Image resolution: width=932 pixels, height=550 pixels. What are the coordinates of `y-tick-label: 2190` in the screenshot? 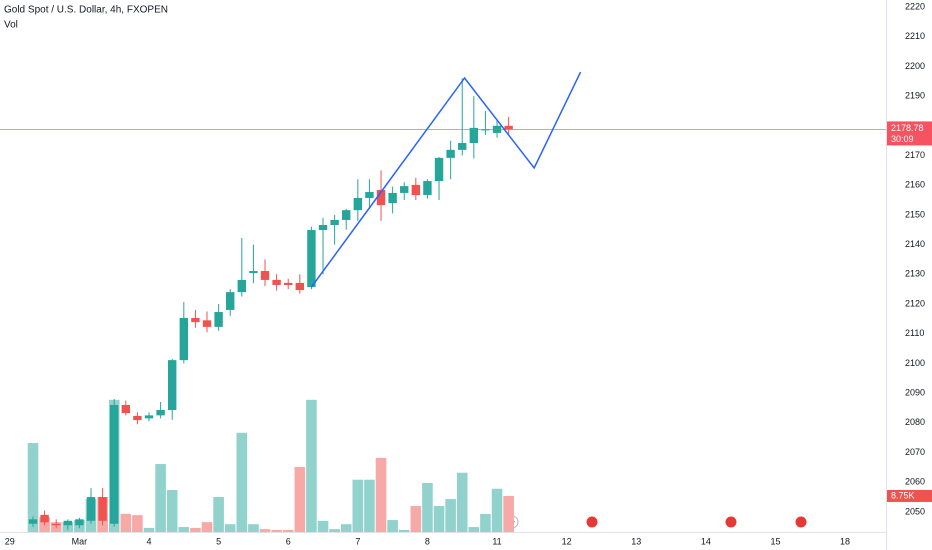 It's located at (915, 95).